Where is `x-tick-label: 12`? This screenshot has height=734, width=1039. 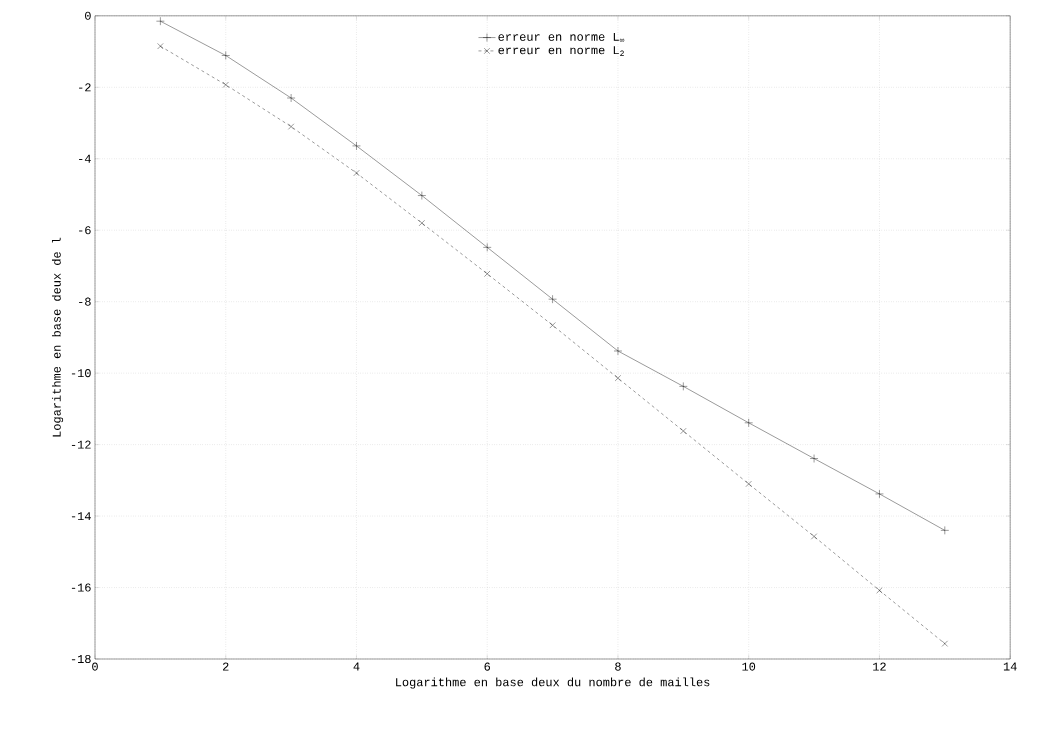
x-tick-label: 12 is located at coordinates (879, 666).